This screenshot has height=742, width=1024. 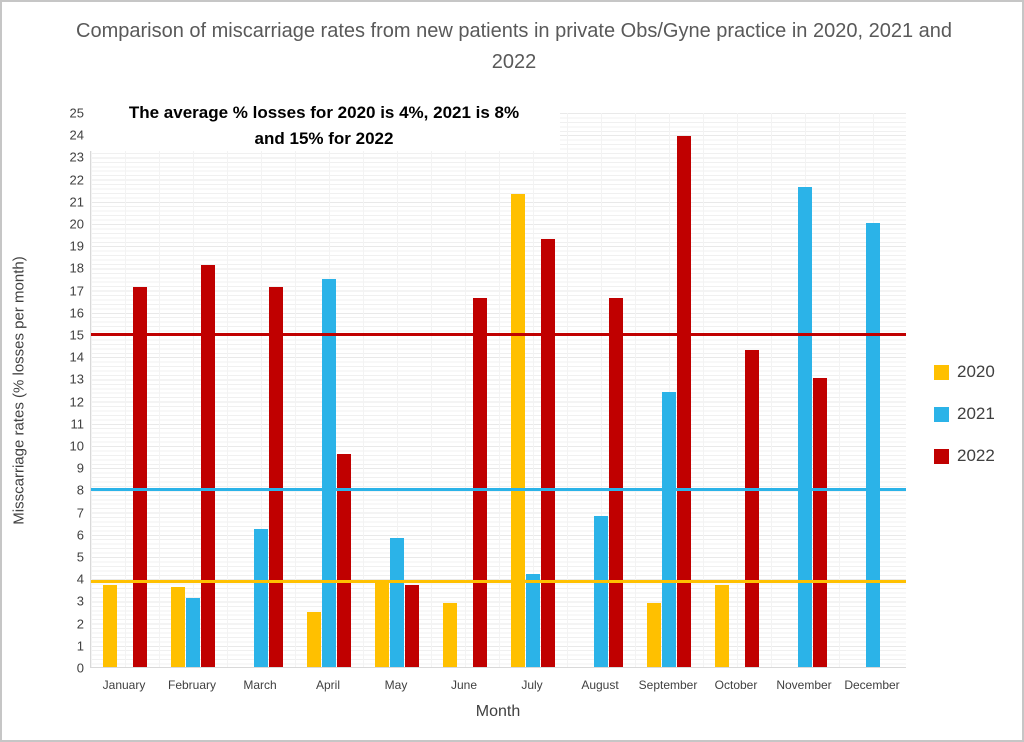 I want to click on legend-item-2020: 2020, so click(x=964, y=372).